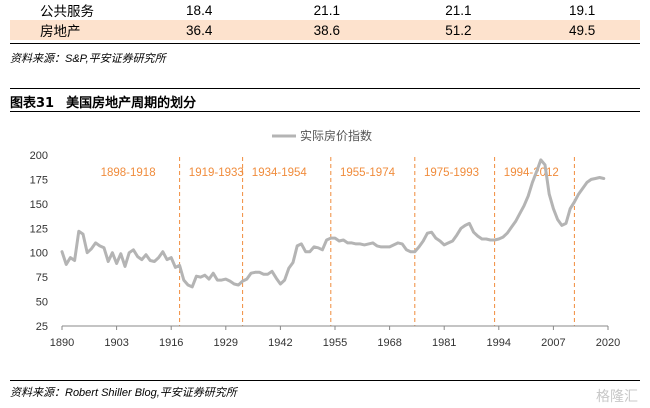 The width and height of the screenshot is (650, 408). What do you see at coordinates (74, 30) in the screenshot?
I see `table-cell-label: 房地产` at bounding box center [74, 30].